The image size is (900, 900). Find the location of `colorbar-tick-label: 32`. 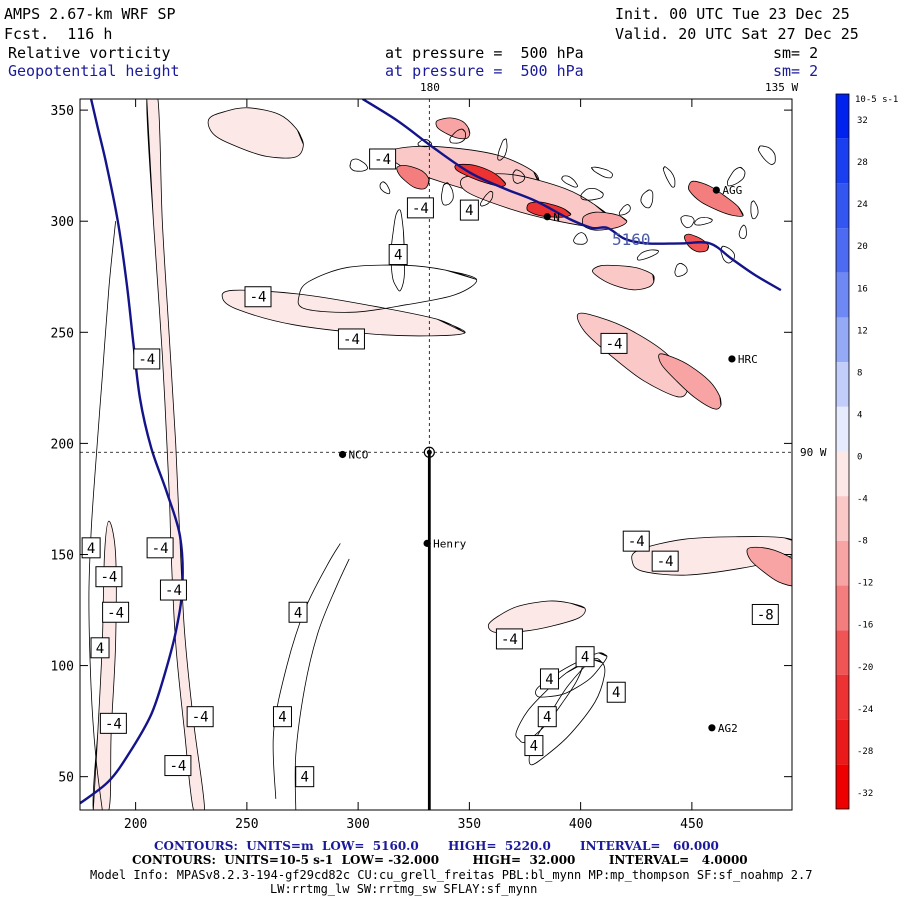

colorbar-tick-label: 32 is located at coordinates (862, 121).